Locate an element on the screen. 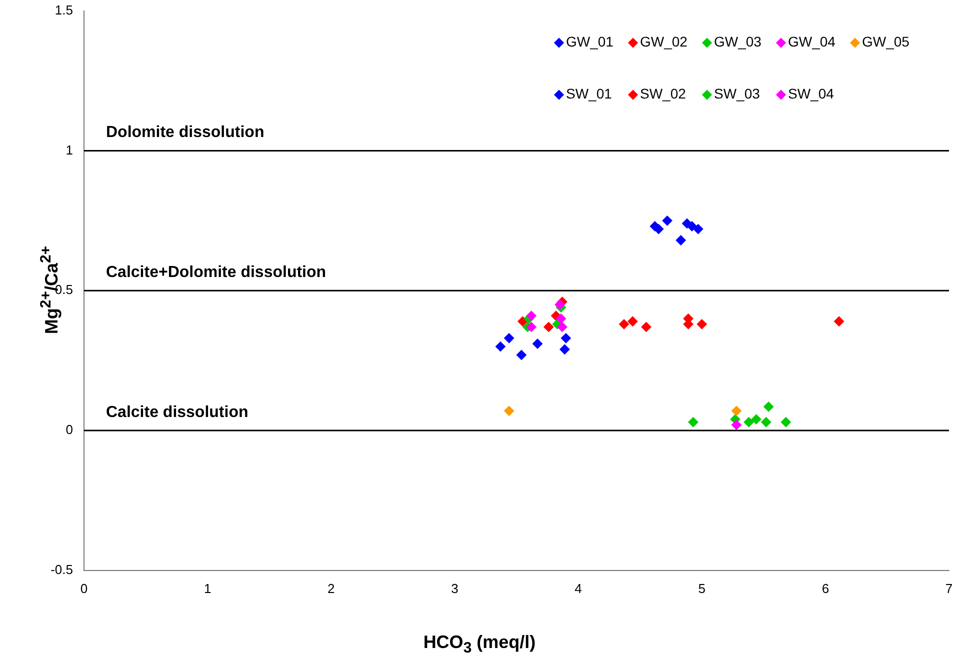  y-tick-label: 0 is located at coordinates (69, 430).